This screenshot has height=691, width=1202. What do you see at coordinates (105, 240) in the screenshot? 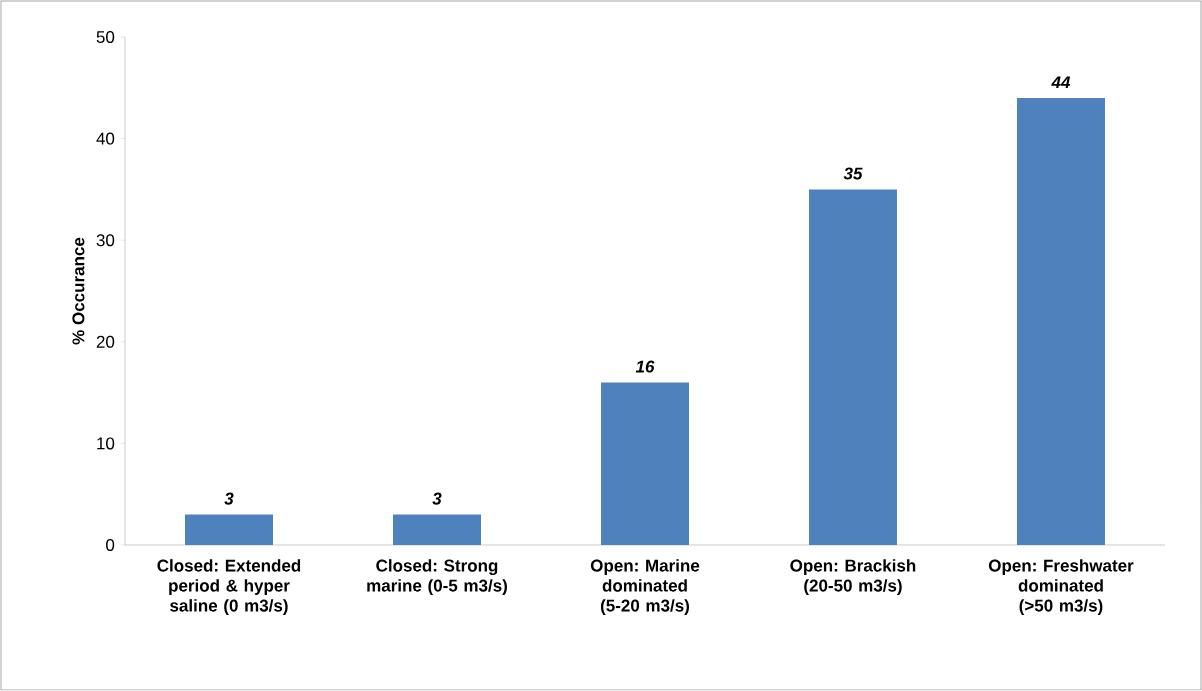
I see `y-tick-label: 30` at bounding box center [105, 240].